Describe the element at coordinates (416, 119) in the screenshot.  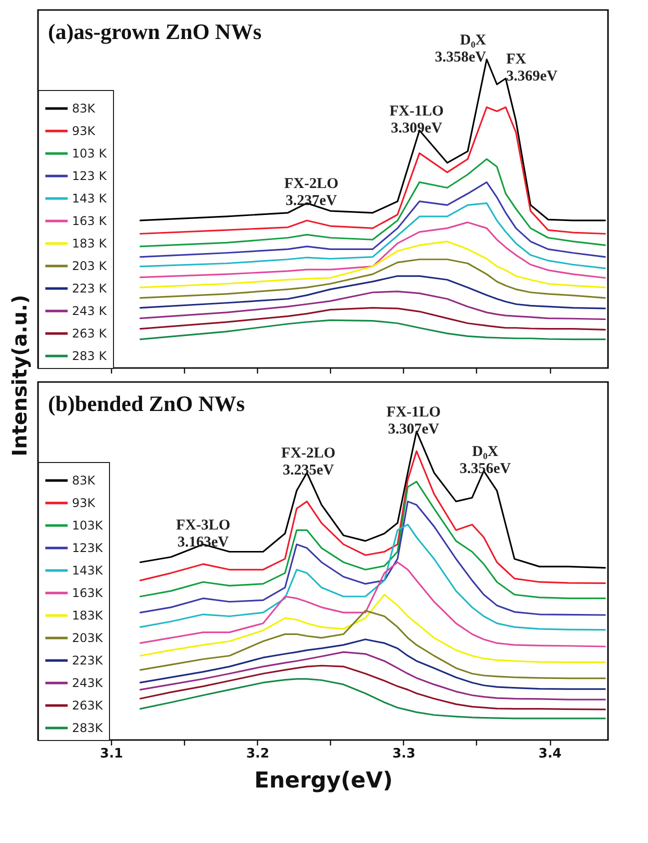
I see `annotation: FX-1LO 3.309eV` at that location.